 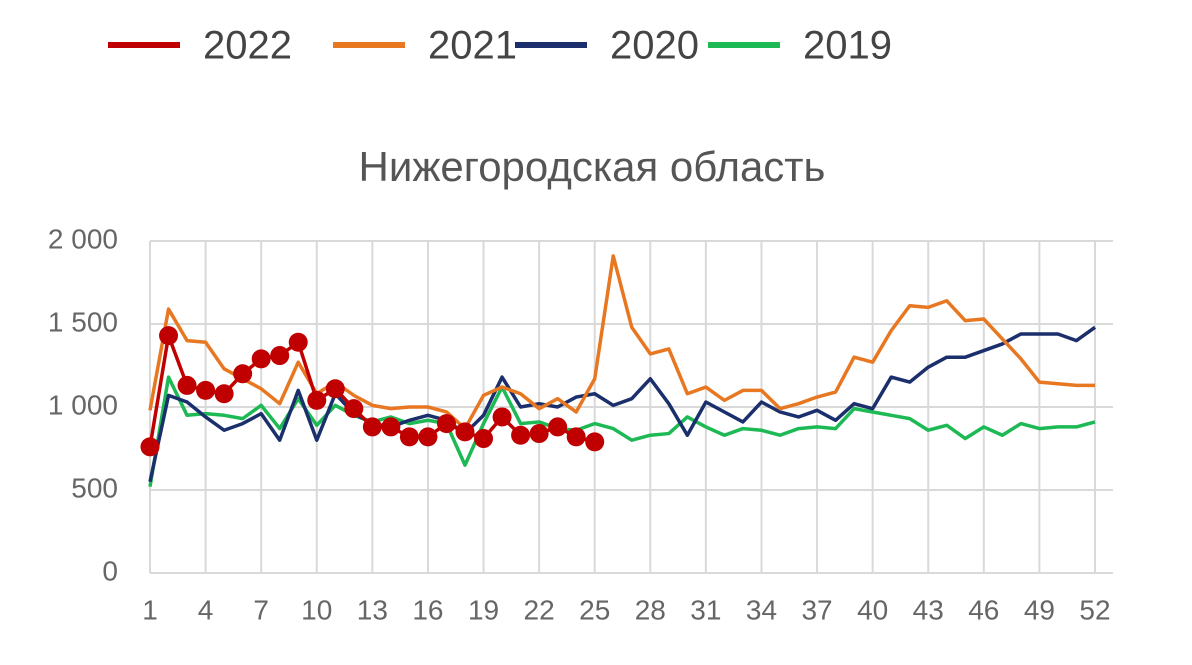 I want to click on x-tick-label: 25, so click(x=594, y=609).